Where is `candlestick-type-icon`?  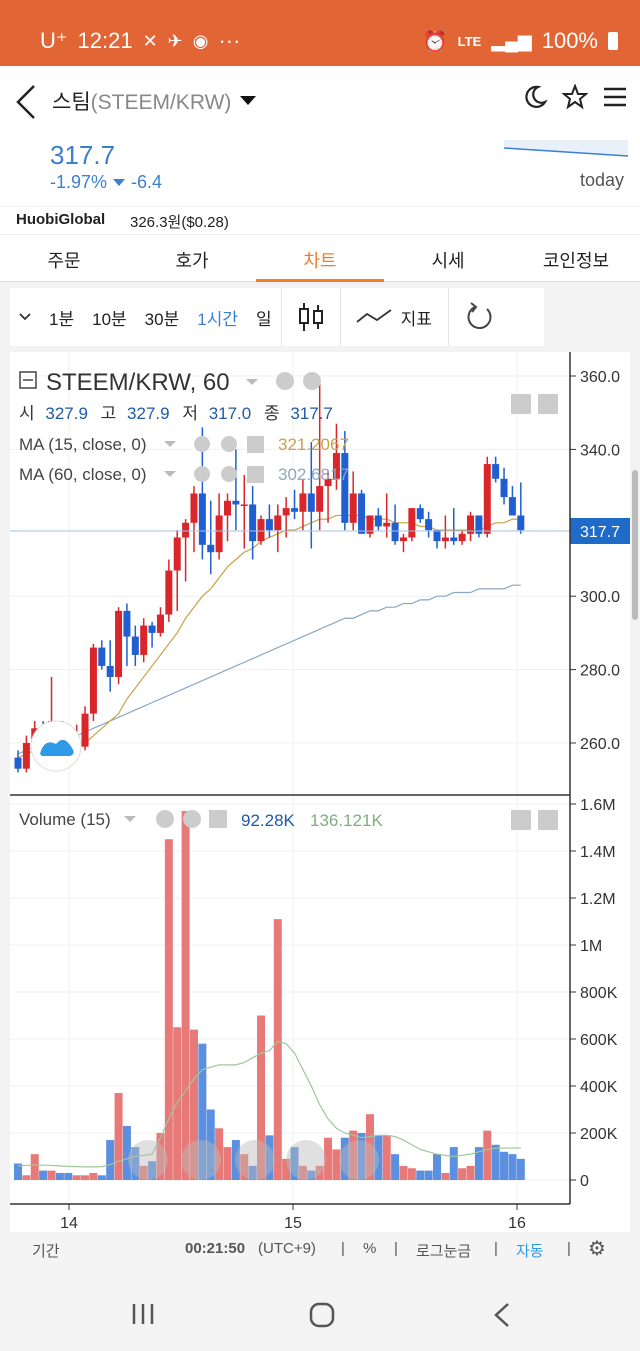 candlestick-type-icon is located at coordinates (311, 317).